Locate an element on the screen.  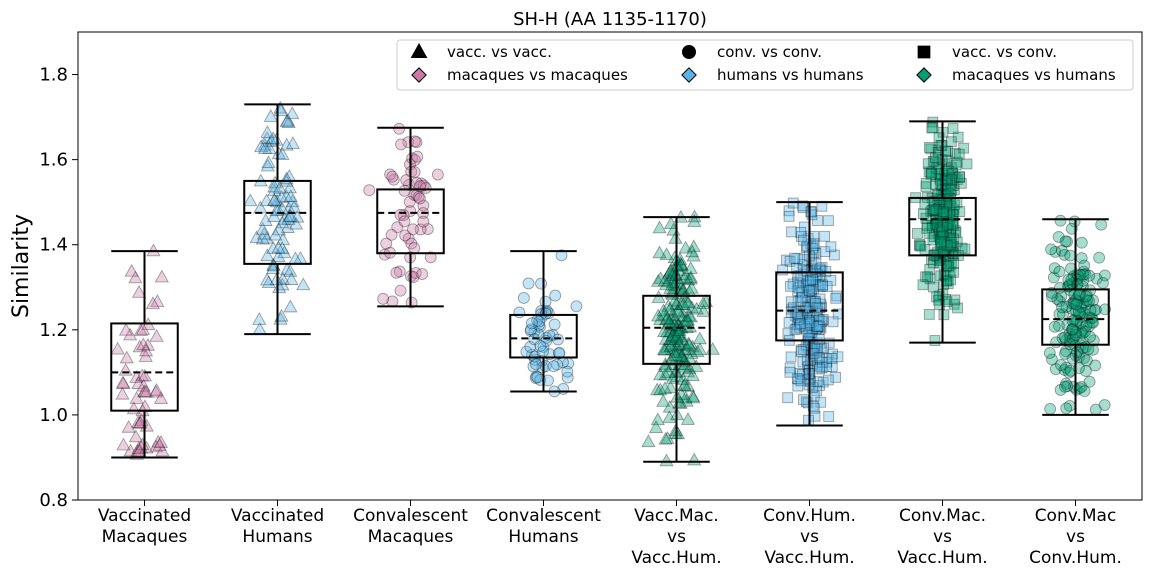
legend-item-4: macaques vs macaques is located at coordinates (519, 75).